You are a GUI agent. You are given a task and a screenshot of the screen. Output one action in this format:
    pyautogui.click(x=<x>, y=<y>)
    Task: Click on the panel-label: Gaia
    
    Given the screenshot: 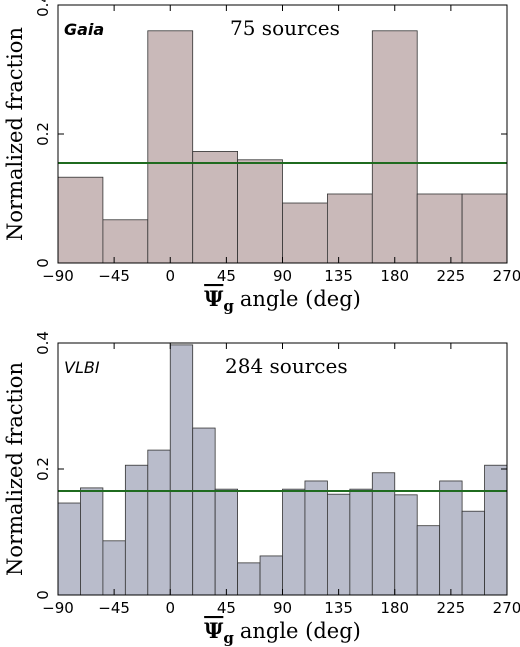 What is the action you would take?
    pyautogui.click(x=84, y=29)
    